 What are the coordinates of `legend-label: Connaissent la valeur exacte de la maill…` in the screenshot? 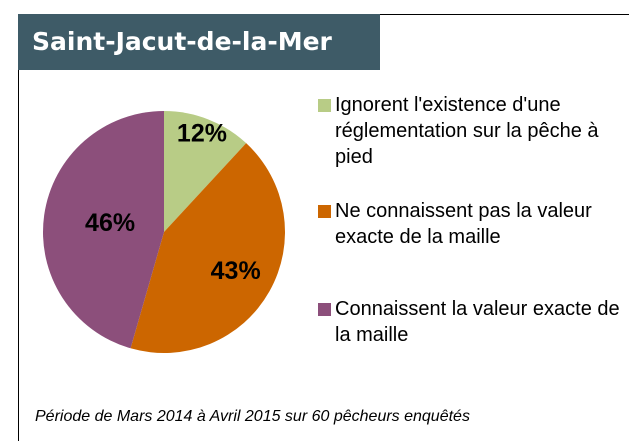 It's located at (477, 322).